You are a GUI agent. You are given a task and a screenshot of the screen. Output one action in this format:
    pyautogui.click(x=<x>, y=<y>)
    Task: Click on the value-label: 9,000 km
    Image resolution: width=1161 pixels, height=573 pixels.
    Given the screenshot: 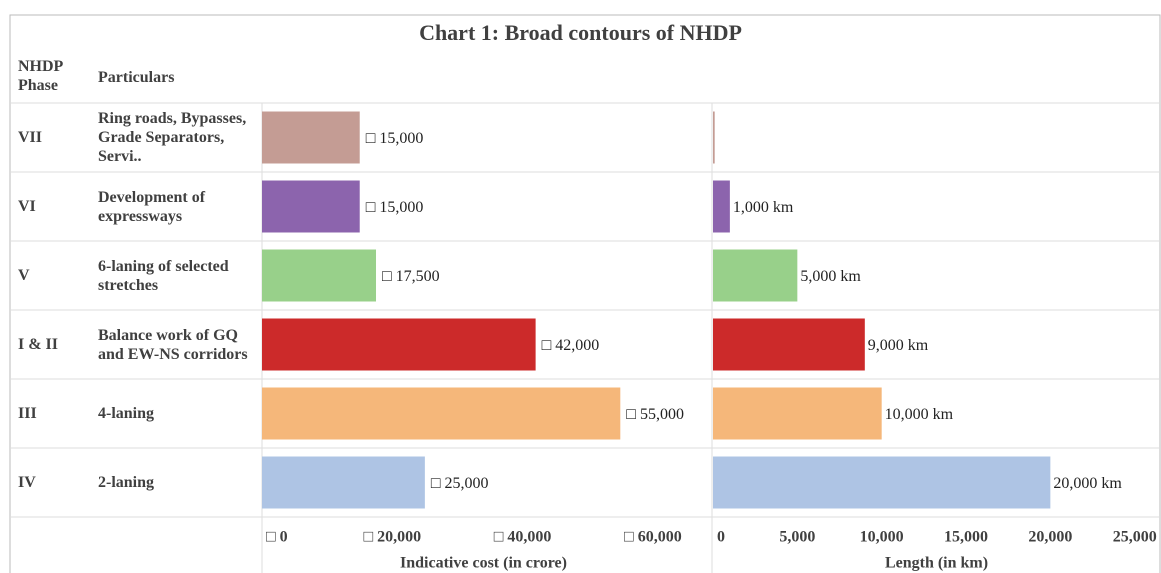 What is the action you would take?
    pyautogui.click(x=898, y=345)
    